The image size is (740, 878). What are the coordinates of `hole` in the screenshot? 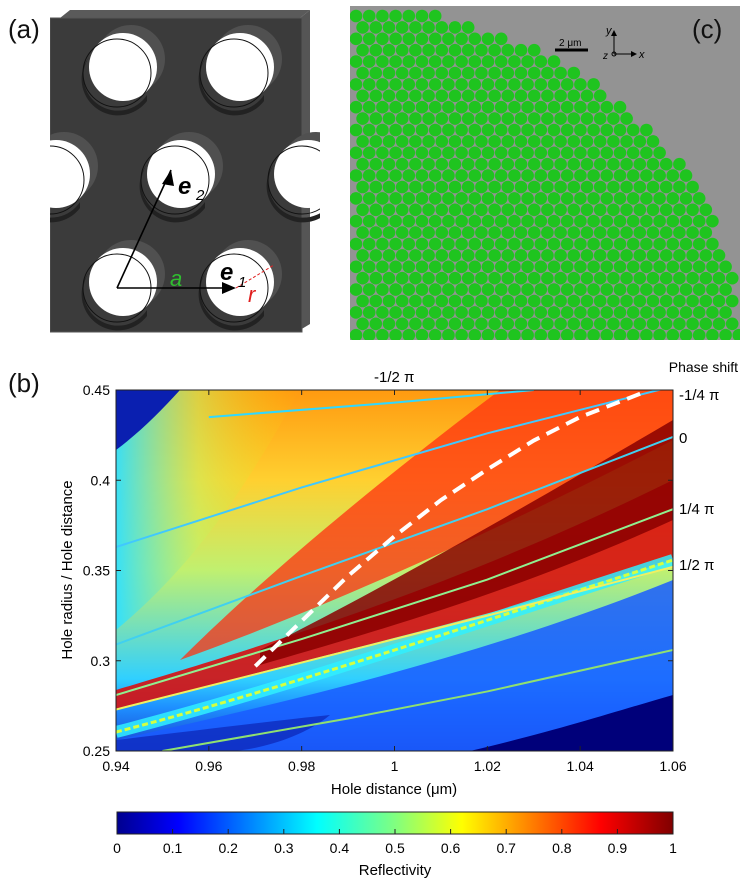 It's located at (240, 282).